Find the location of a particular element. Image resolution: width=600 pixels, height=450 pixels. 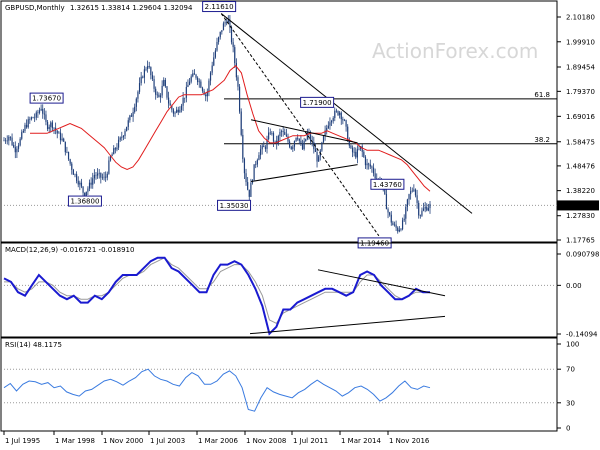

last-price-label: 1.32094 is located at coordinates (576, 206).